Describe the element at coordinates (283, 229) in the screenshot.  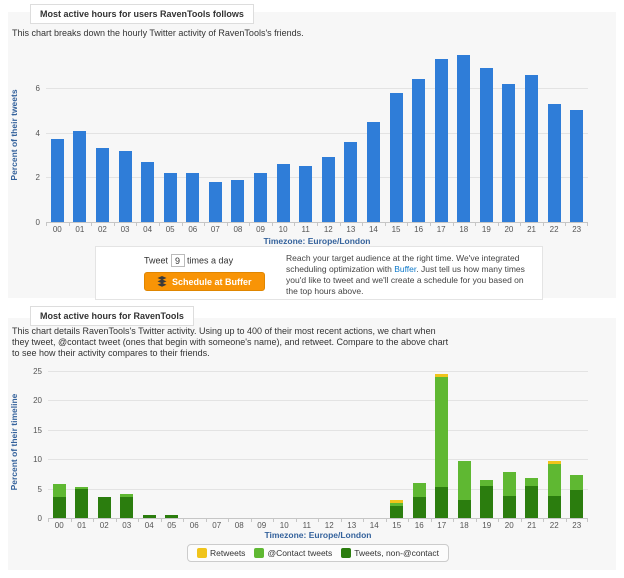
I see `x-tick-label: 10` at that location.